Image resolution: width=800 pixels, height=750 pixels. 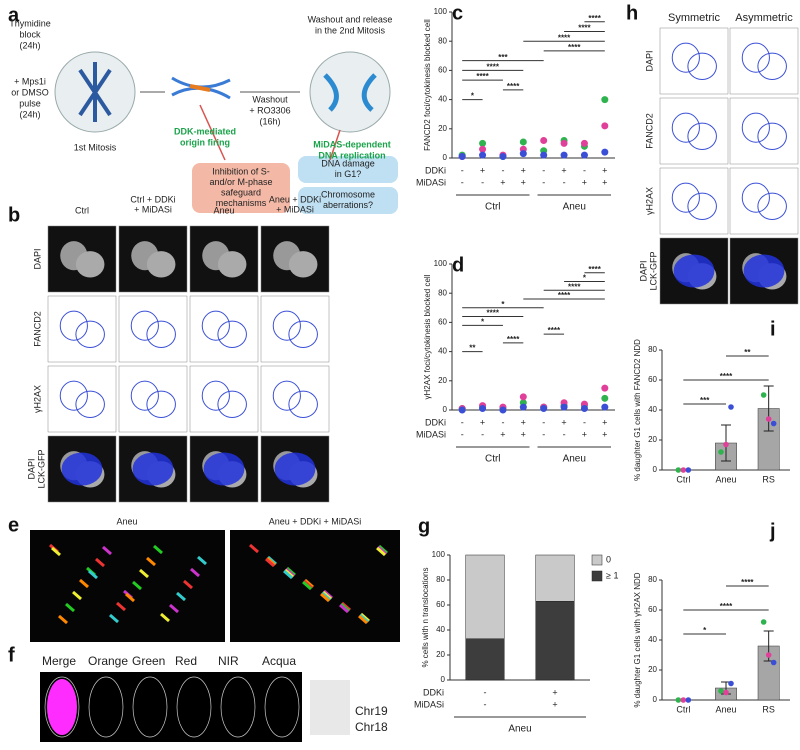 I want to click on column-header: Asymmetric, so click(x=764, y=18).